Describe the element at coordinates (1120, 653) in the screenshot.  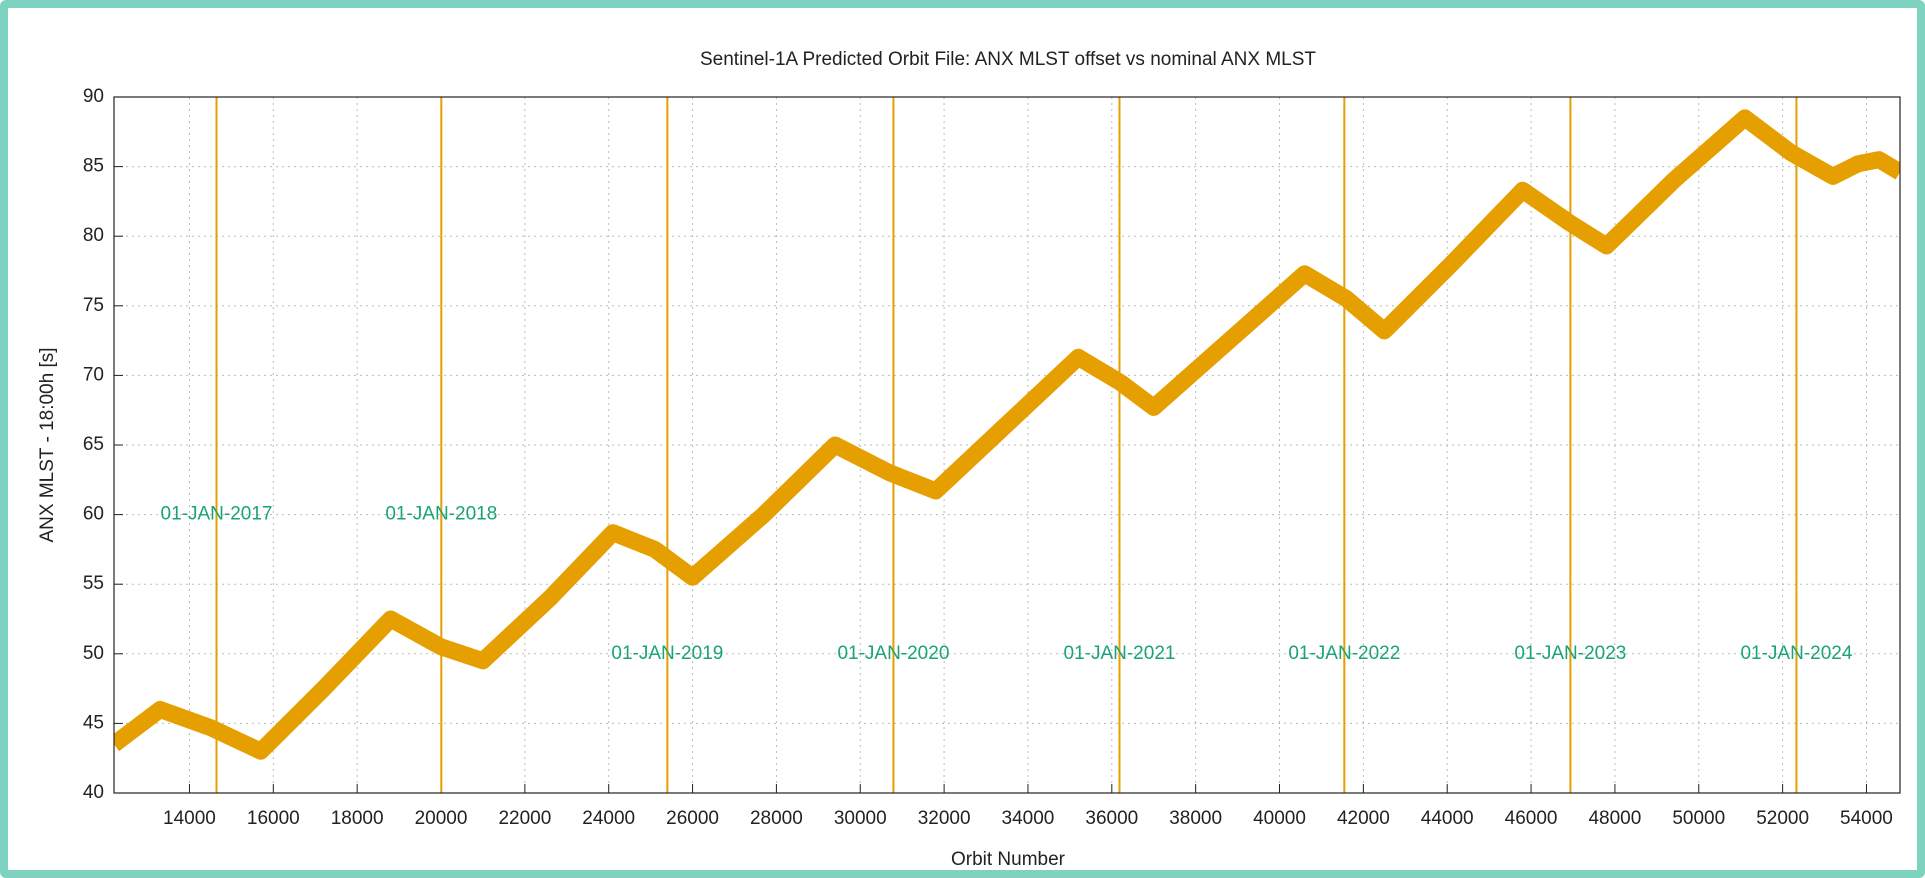
I see `date-label: 01-JAN-2021` at that location.